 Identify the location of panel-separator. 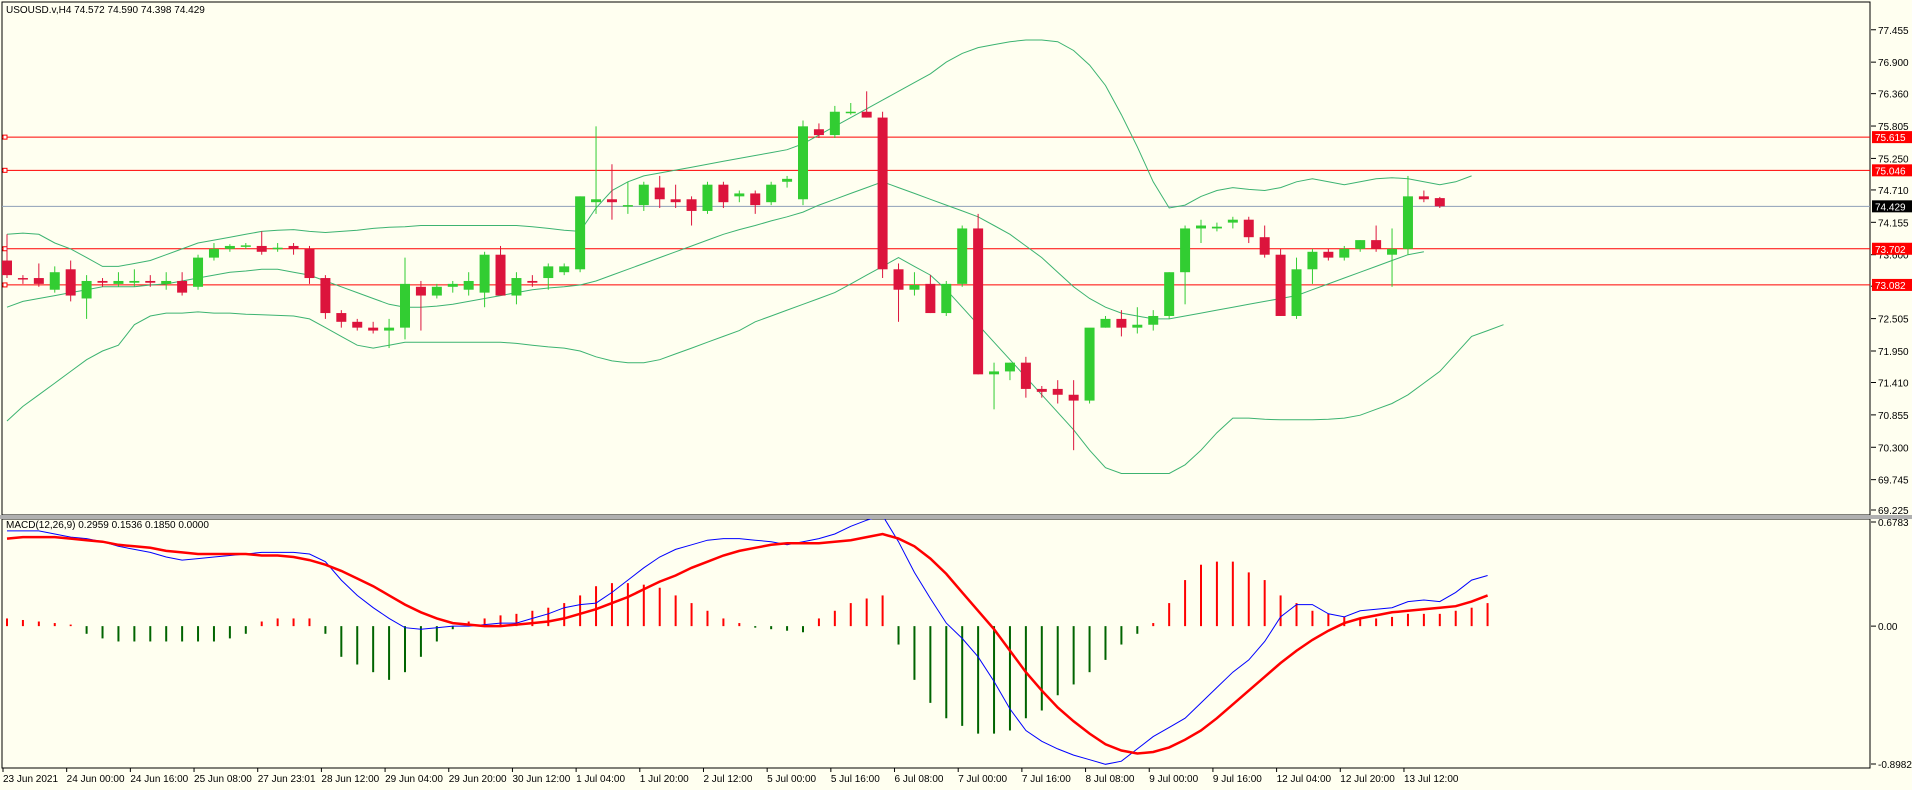
(956, 517).